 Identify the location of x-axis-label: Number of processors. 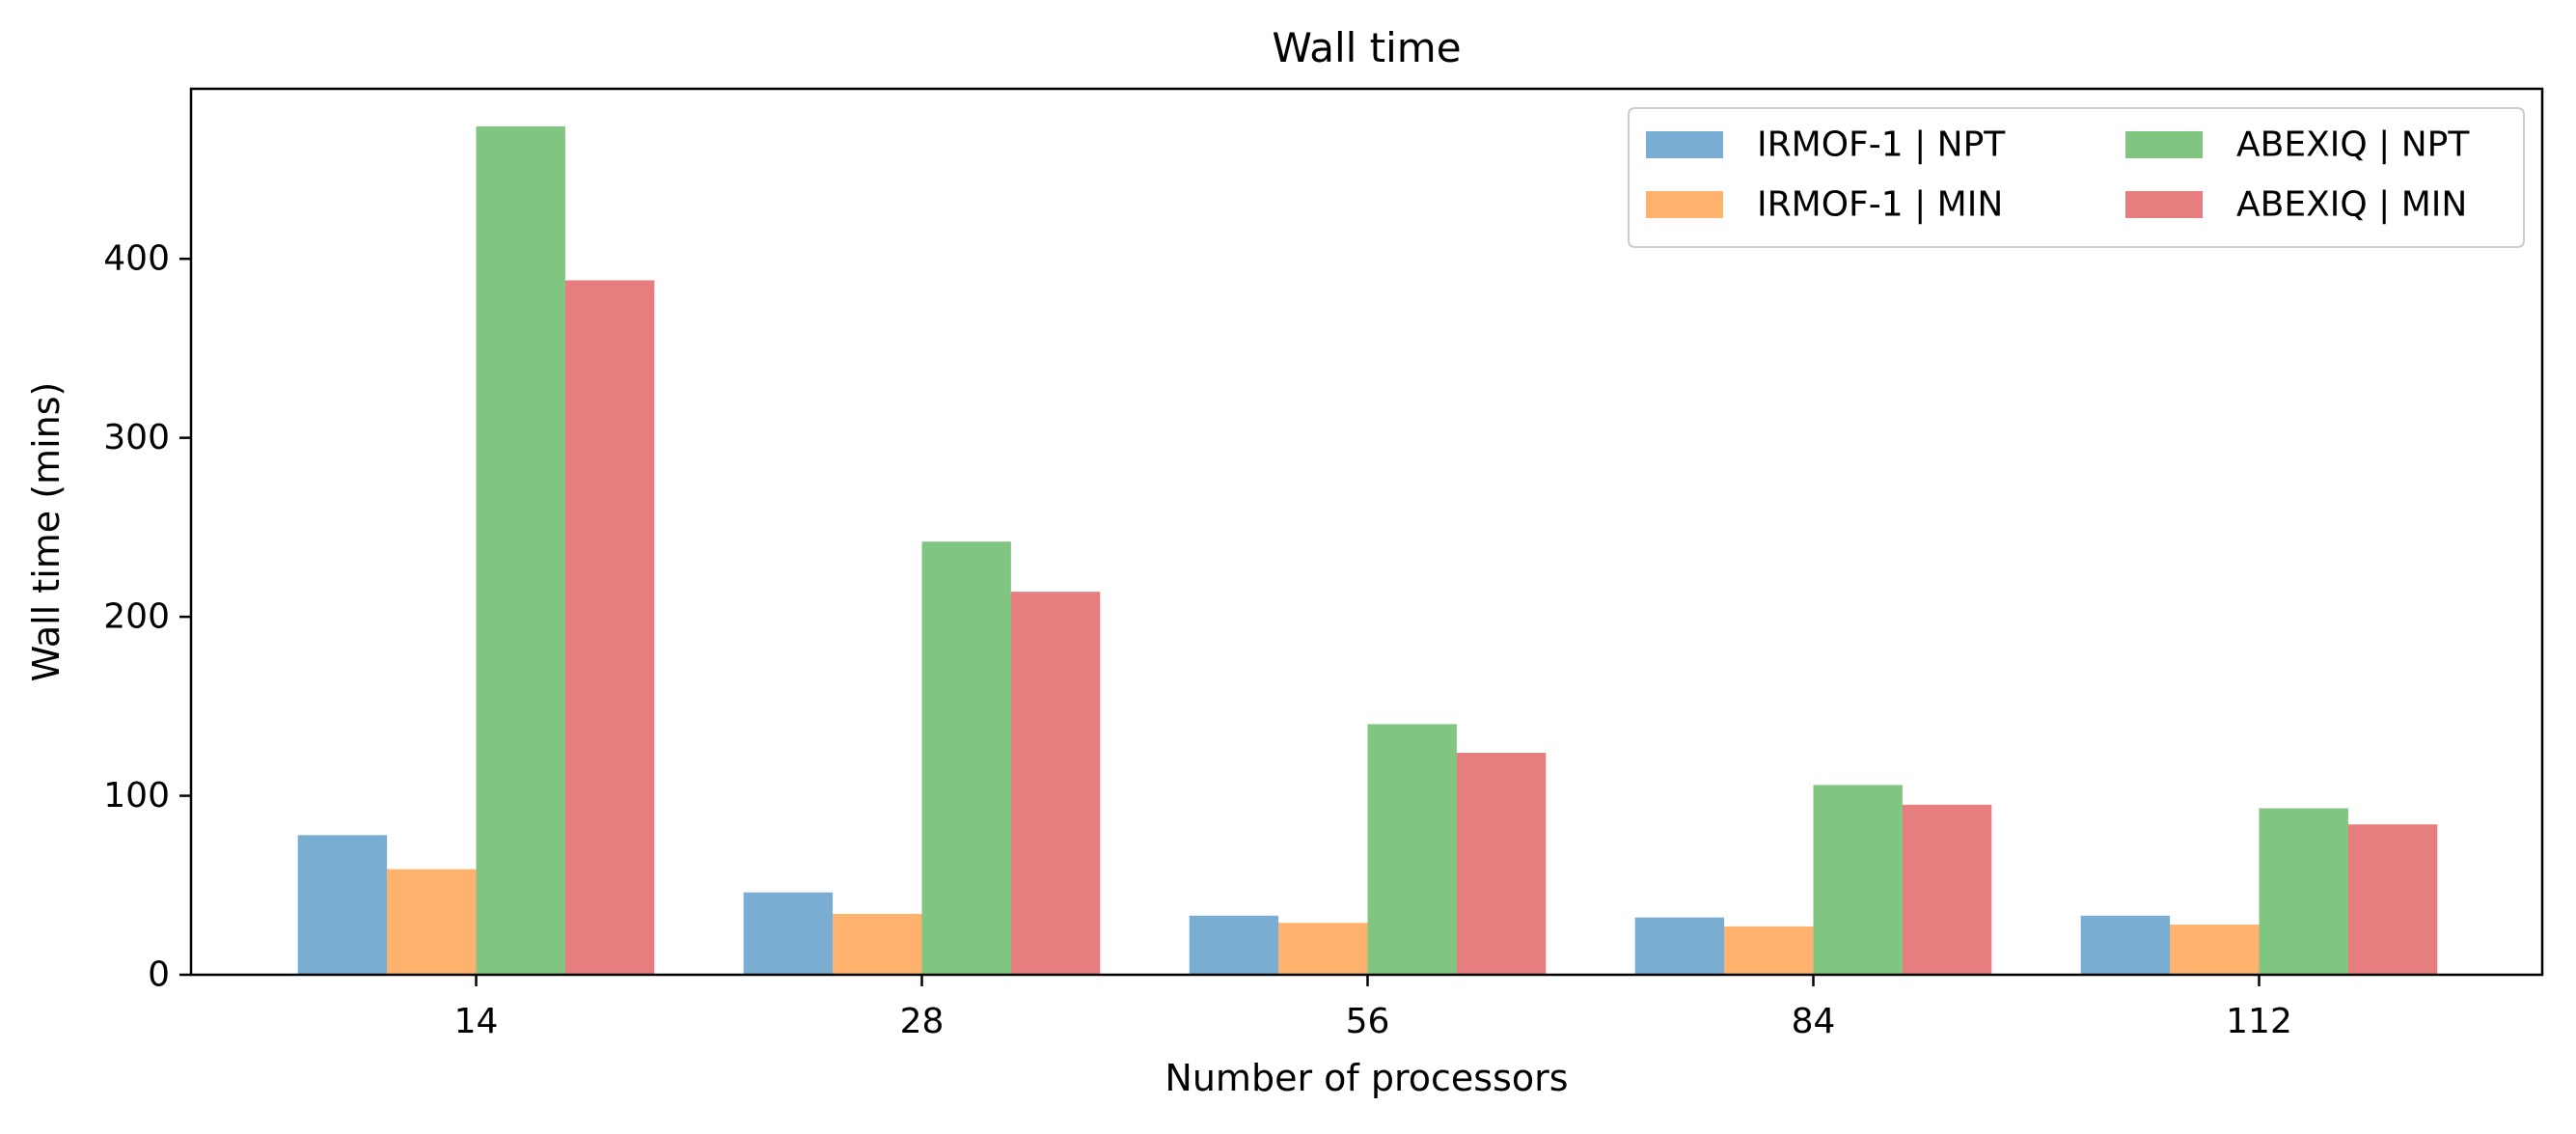
(1366, 1078).